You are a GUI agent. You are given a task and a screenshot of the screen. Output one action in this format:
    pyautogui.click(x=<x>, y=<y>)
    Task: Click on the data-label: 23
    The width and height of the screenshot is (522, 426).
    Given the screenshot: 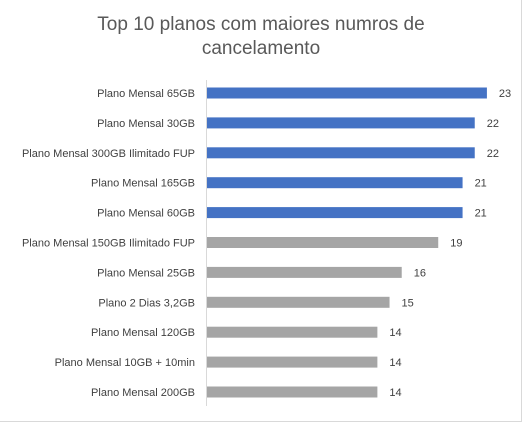 What is the action you would take?
    pyautogui.click(x=505, y=94)
    